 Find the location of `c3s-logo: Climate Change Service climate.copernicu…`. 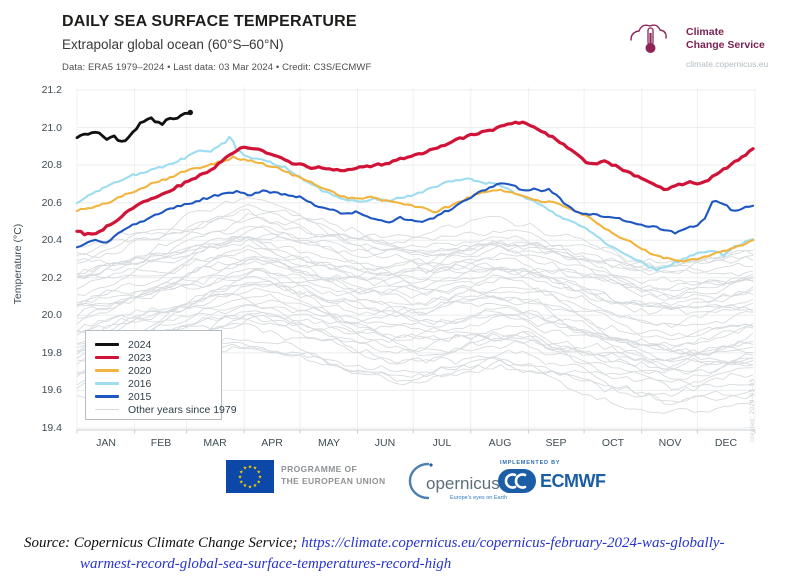

c3s-logo: Climate Change Service climate.copernicu… is located at coordinates (706, 39).